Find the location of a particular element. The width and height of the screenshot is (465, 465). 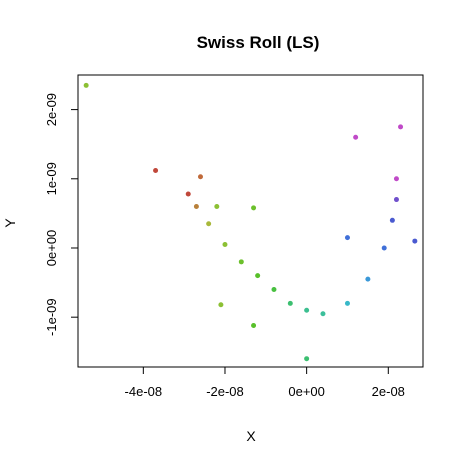

x-axis-label: X is located at coordinates (251, 436).